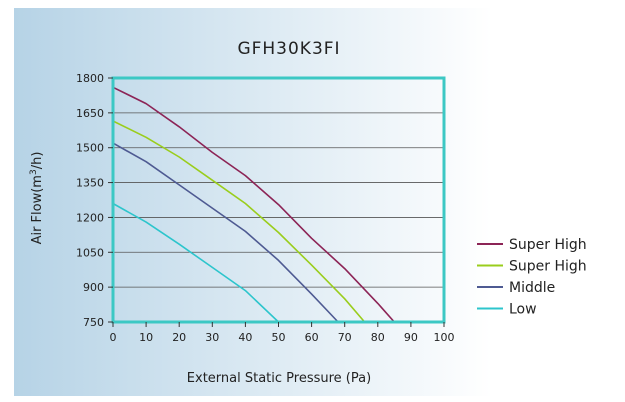 Image resolution: width=625 pixels, height=402 pixels. What do you see at coordinates (146, 337) in the screenshot?
I see `x-tick-label: 10` at bounding box center [146, 337].